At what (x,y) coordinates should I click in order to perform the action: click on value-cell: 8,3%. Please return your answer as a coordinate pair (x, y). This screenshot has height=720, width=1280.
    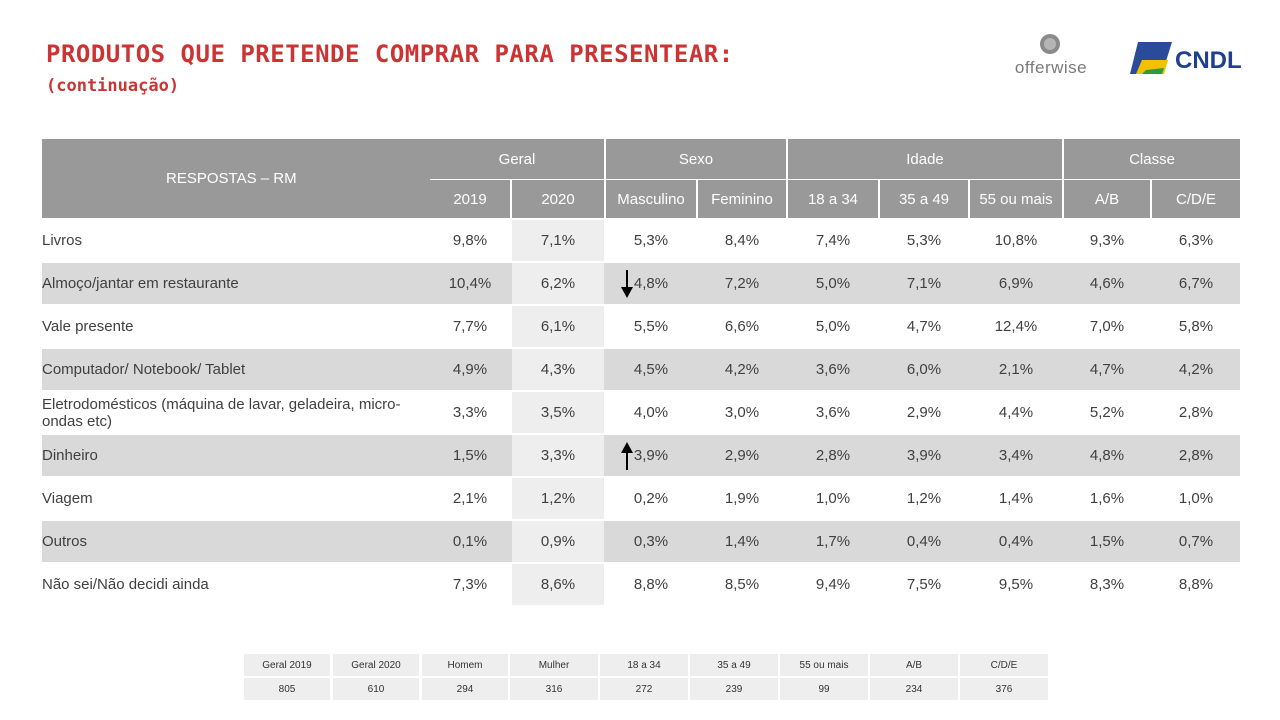
    Looking at the image, I should click on (1107, 584).